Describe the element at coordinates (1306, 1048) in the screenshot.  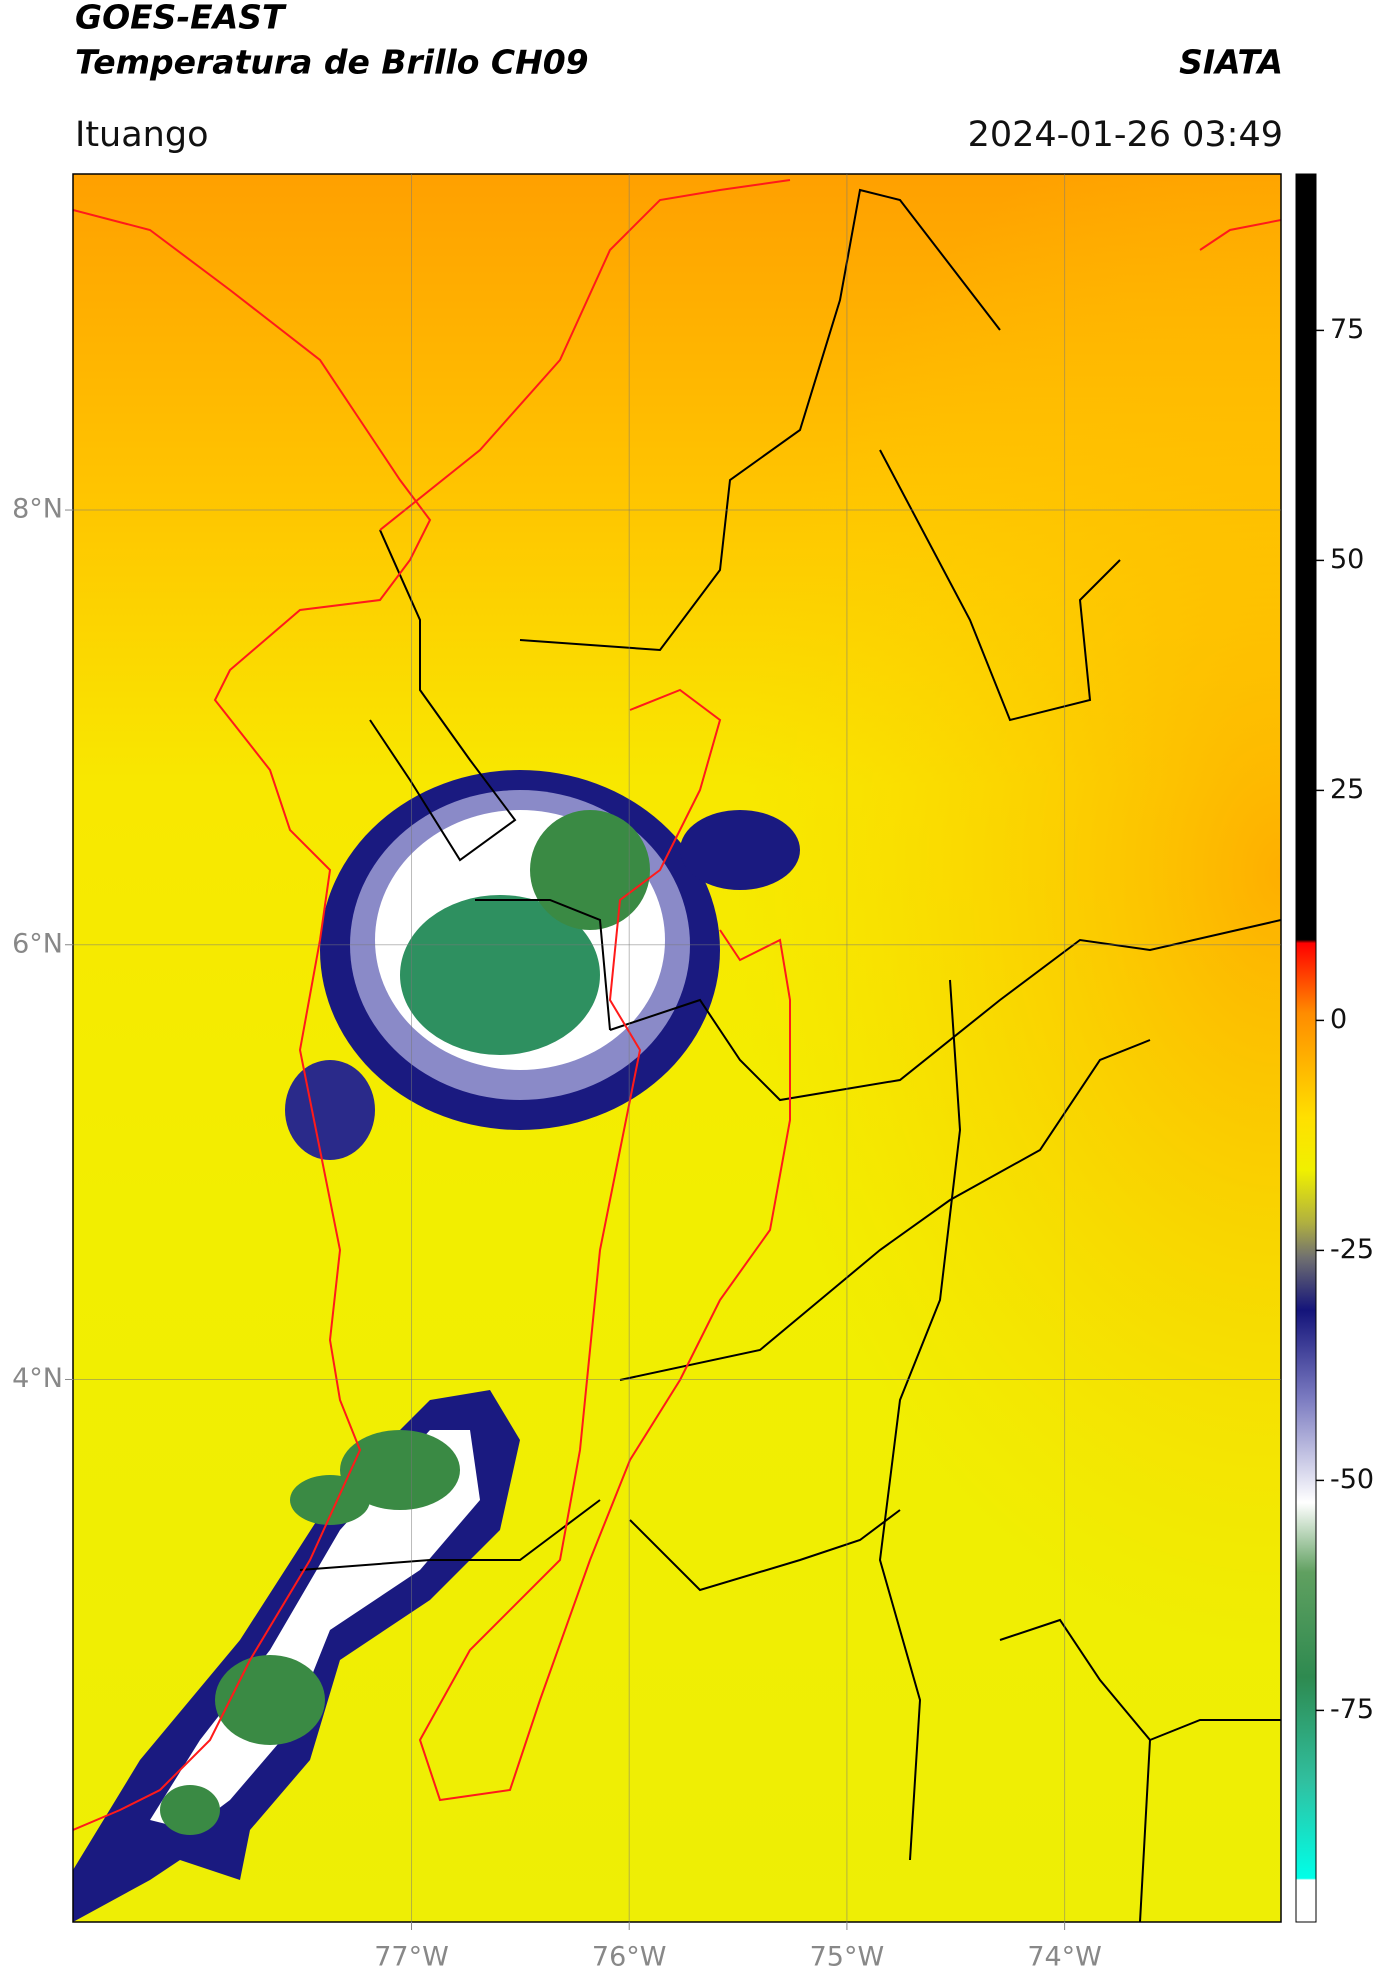
I see `colorbar` at that location.